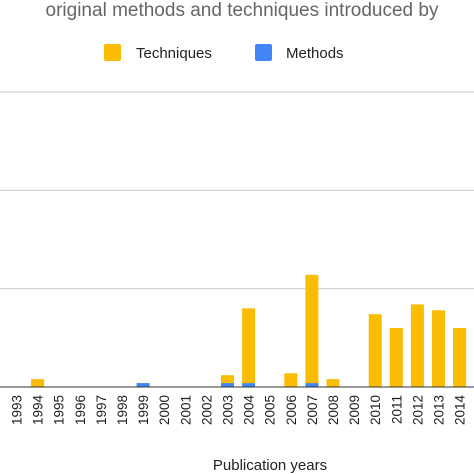 The width and height of the screenshot is (474, 474). Describe the element at coordinates (143, 410) in the screenshot. I see `x-tick-label-1999: 1999` at that location.